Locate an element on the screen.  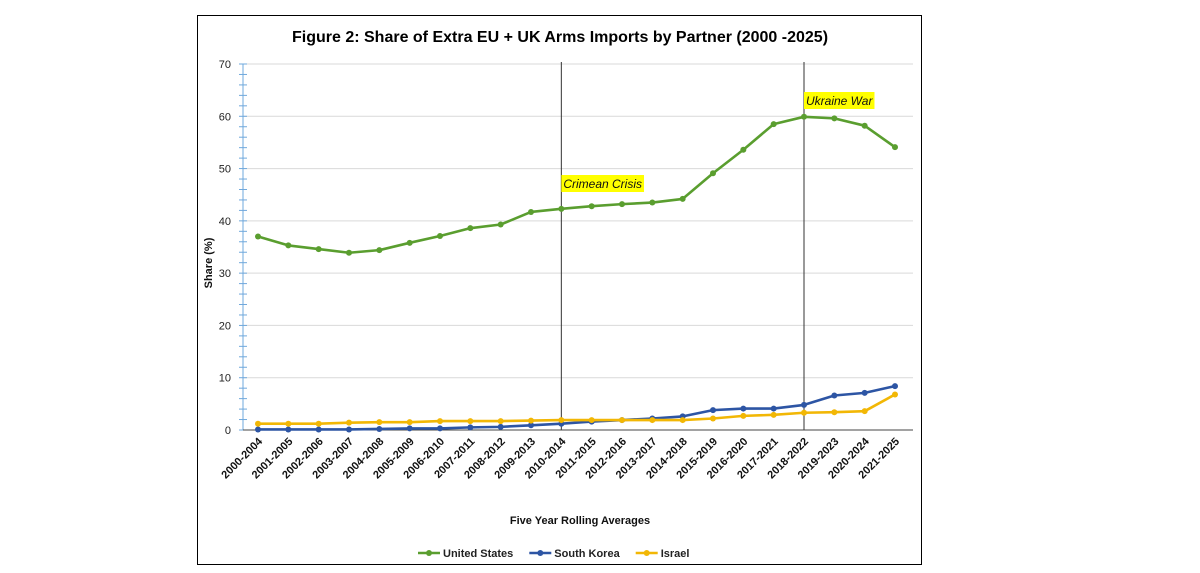
y-tick-label: 70 is located at coordinates (225, 65).